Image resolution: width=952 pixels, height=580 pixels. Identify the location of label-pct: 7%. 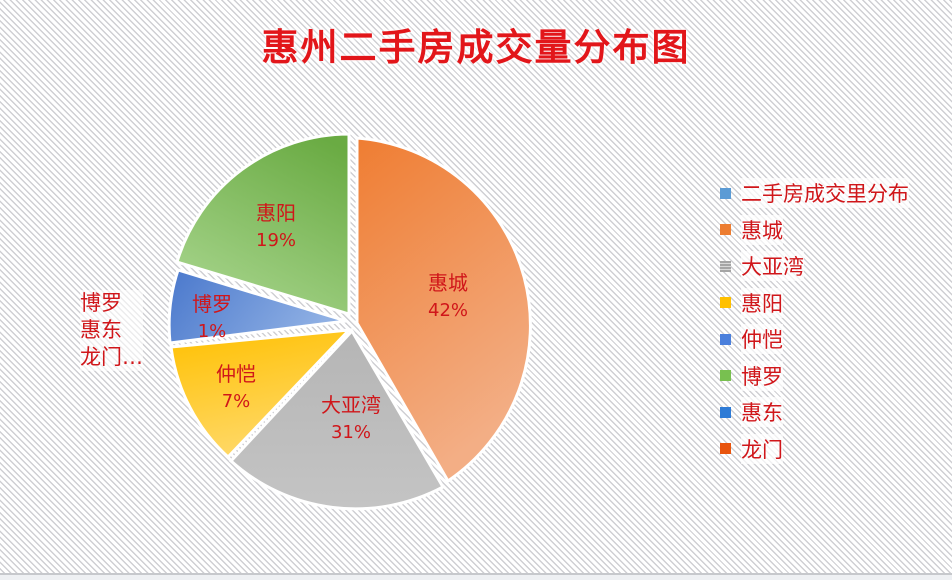
(236, 401).